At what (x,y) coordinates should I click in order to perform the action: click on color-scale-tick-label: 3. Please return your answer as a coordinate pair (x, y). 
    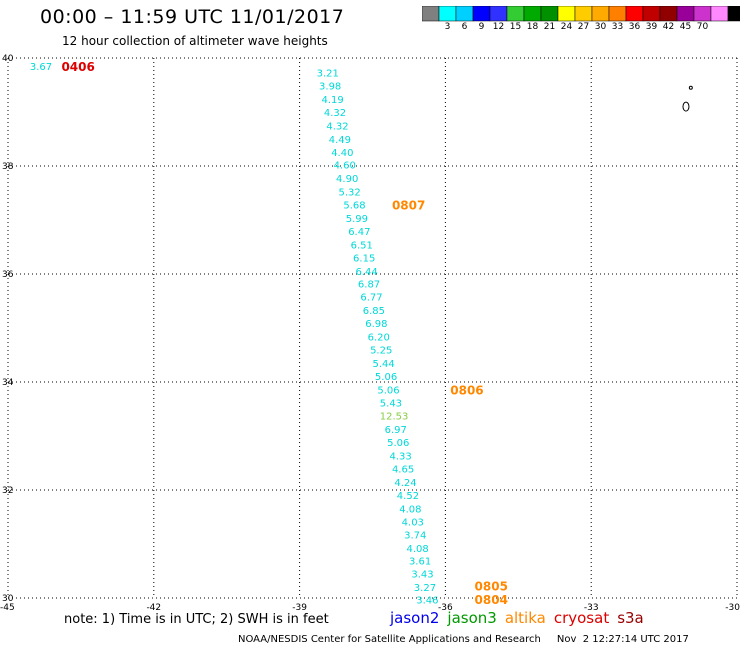
    Looking at the image, I should click on (447, 27).